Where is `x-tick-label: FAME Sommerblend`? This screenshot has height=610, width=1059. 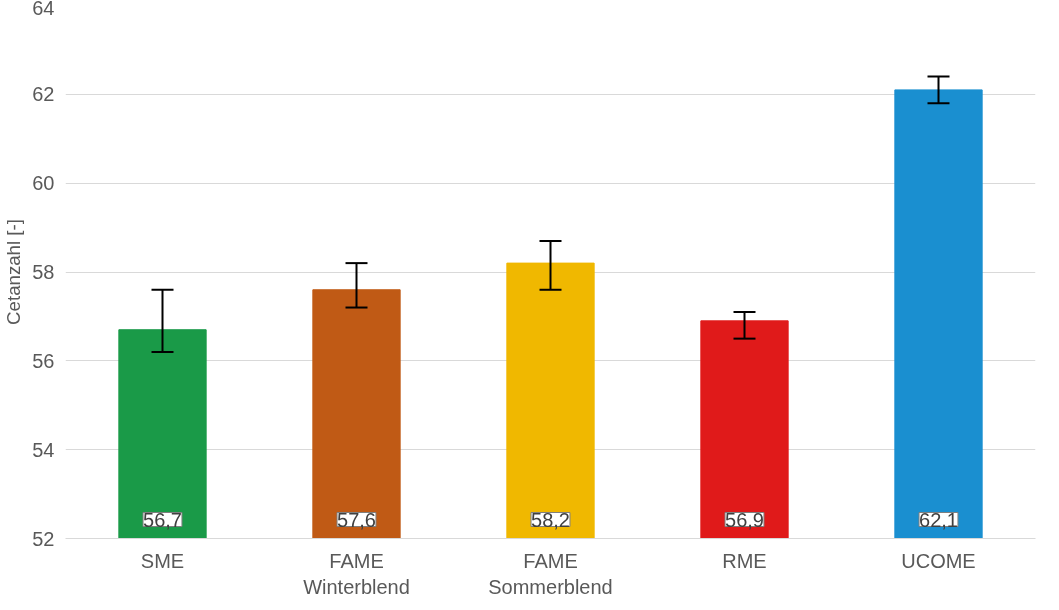
x-tick-label: FAME Sommerblend is located at coordinates (550, 573).